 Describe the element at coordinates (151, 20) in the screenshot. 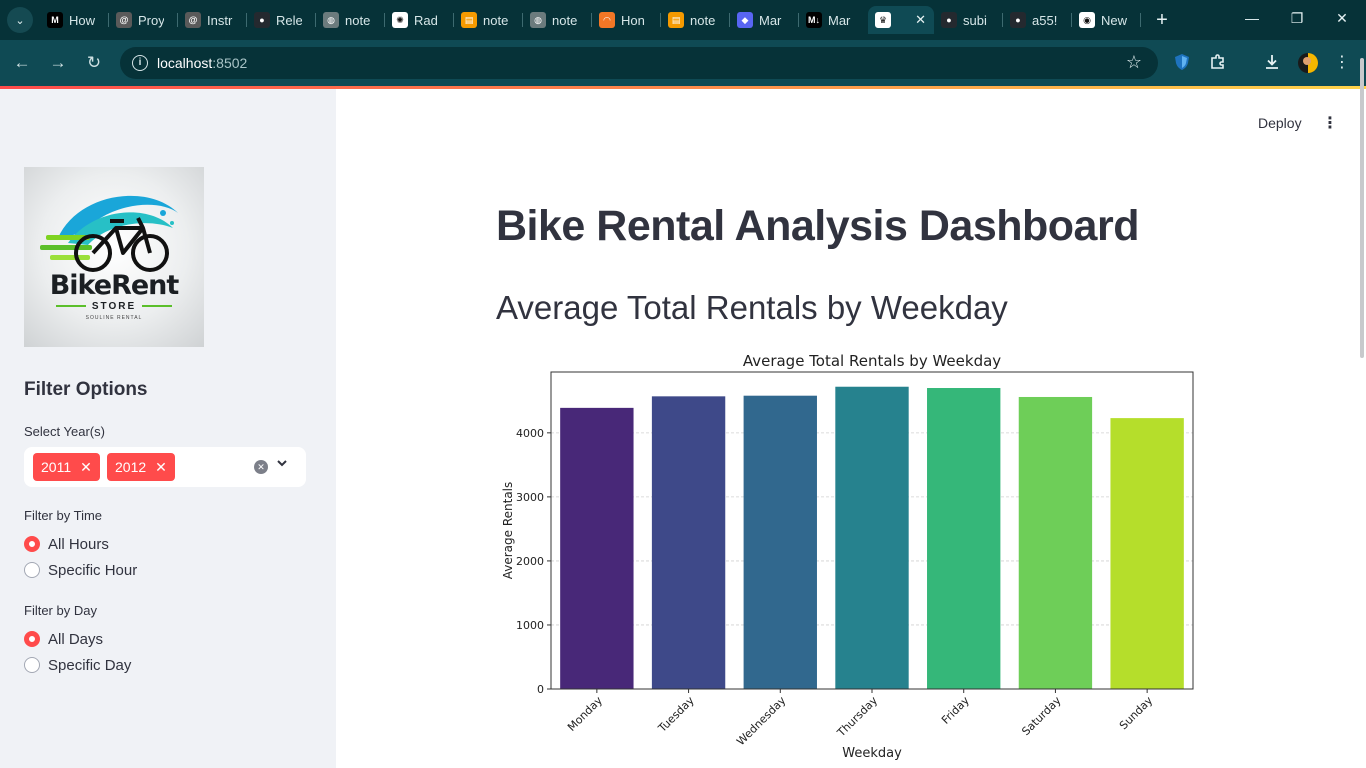

I see `tab-title: Proy` at that location.